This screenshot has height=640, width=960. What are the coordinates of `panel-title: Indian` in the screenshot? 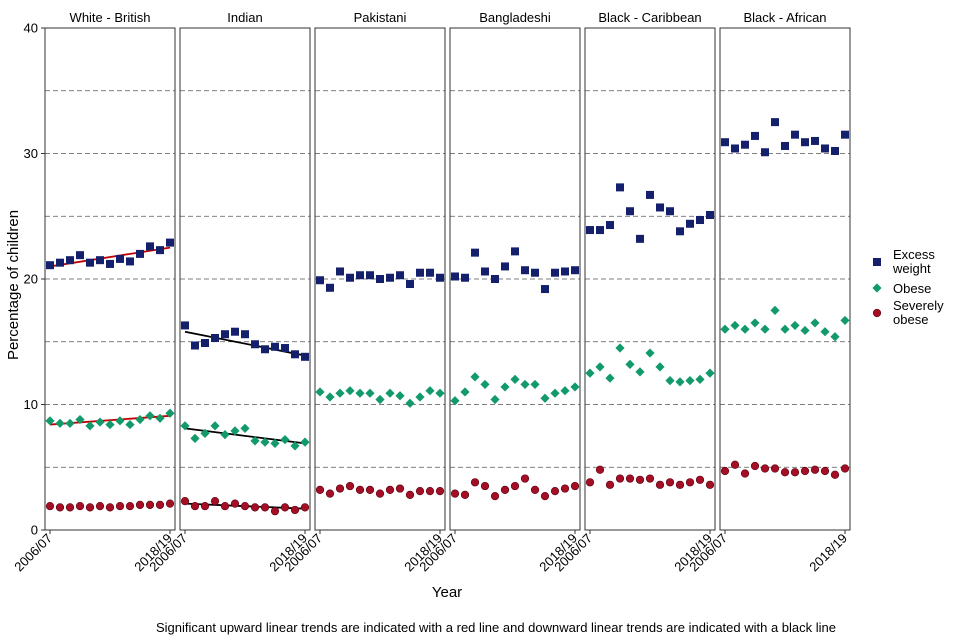 It's located at (244, 17).